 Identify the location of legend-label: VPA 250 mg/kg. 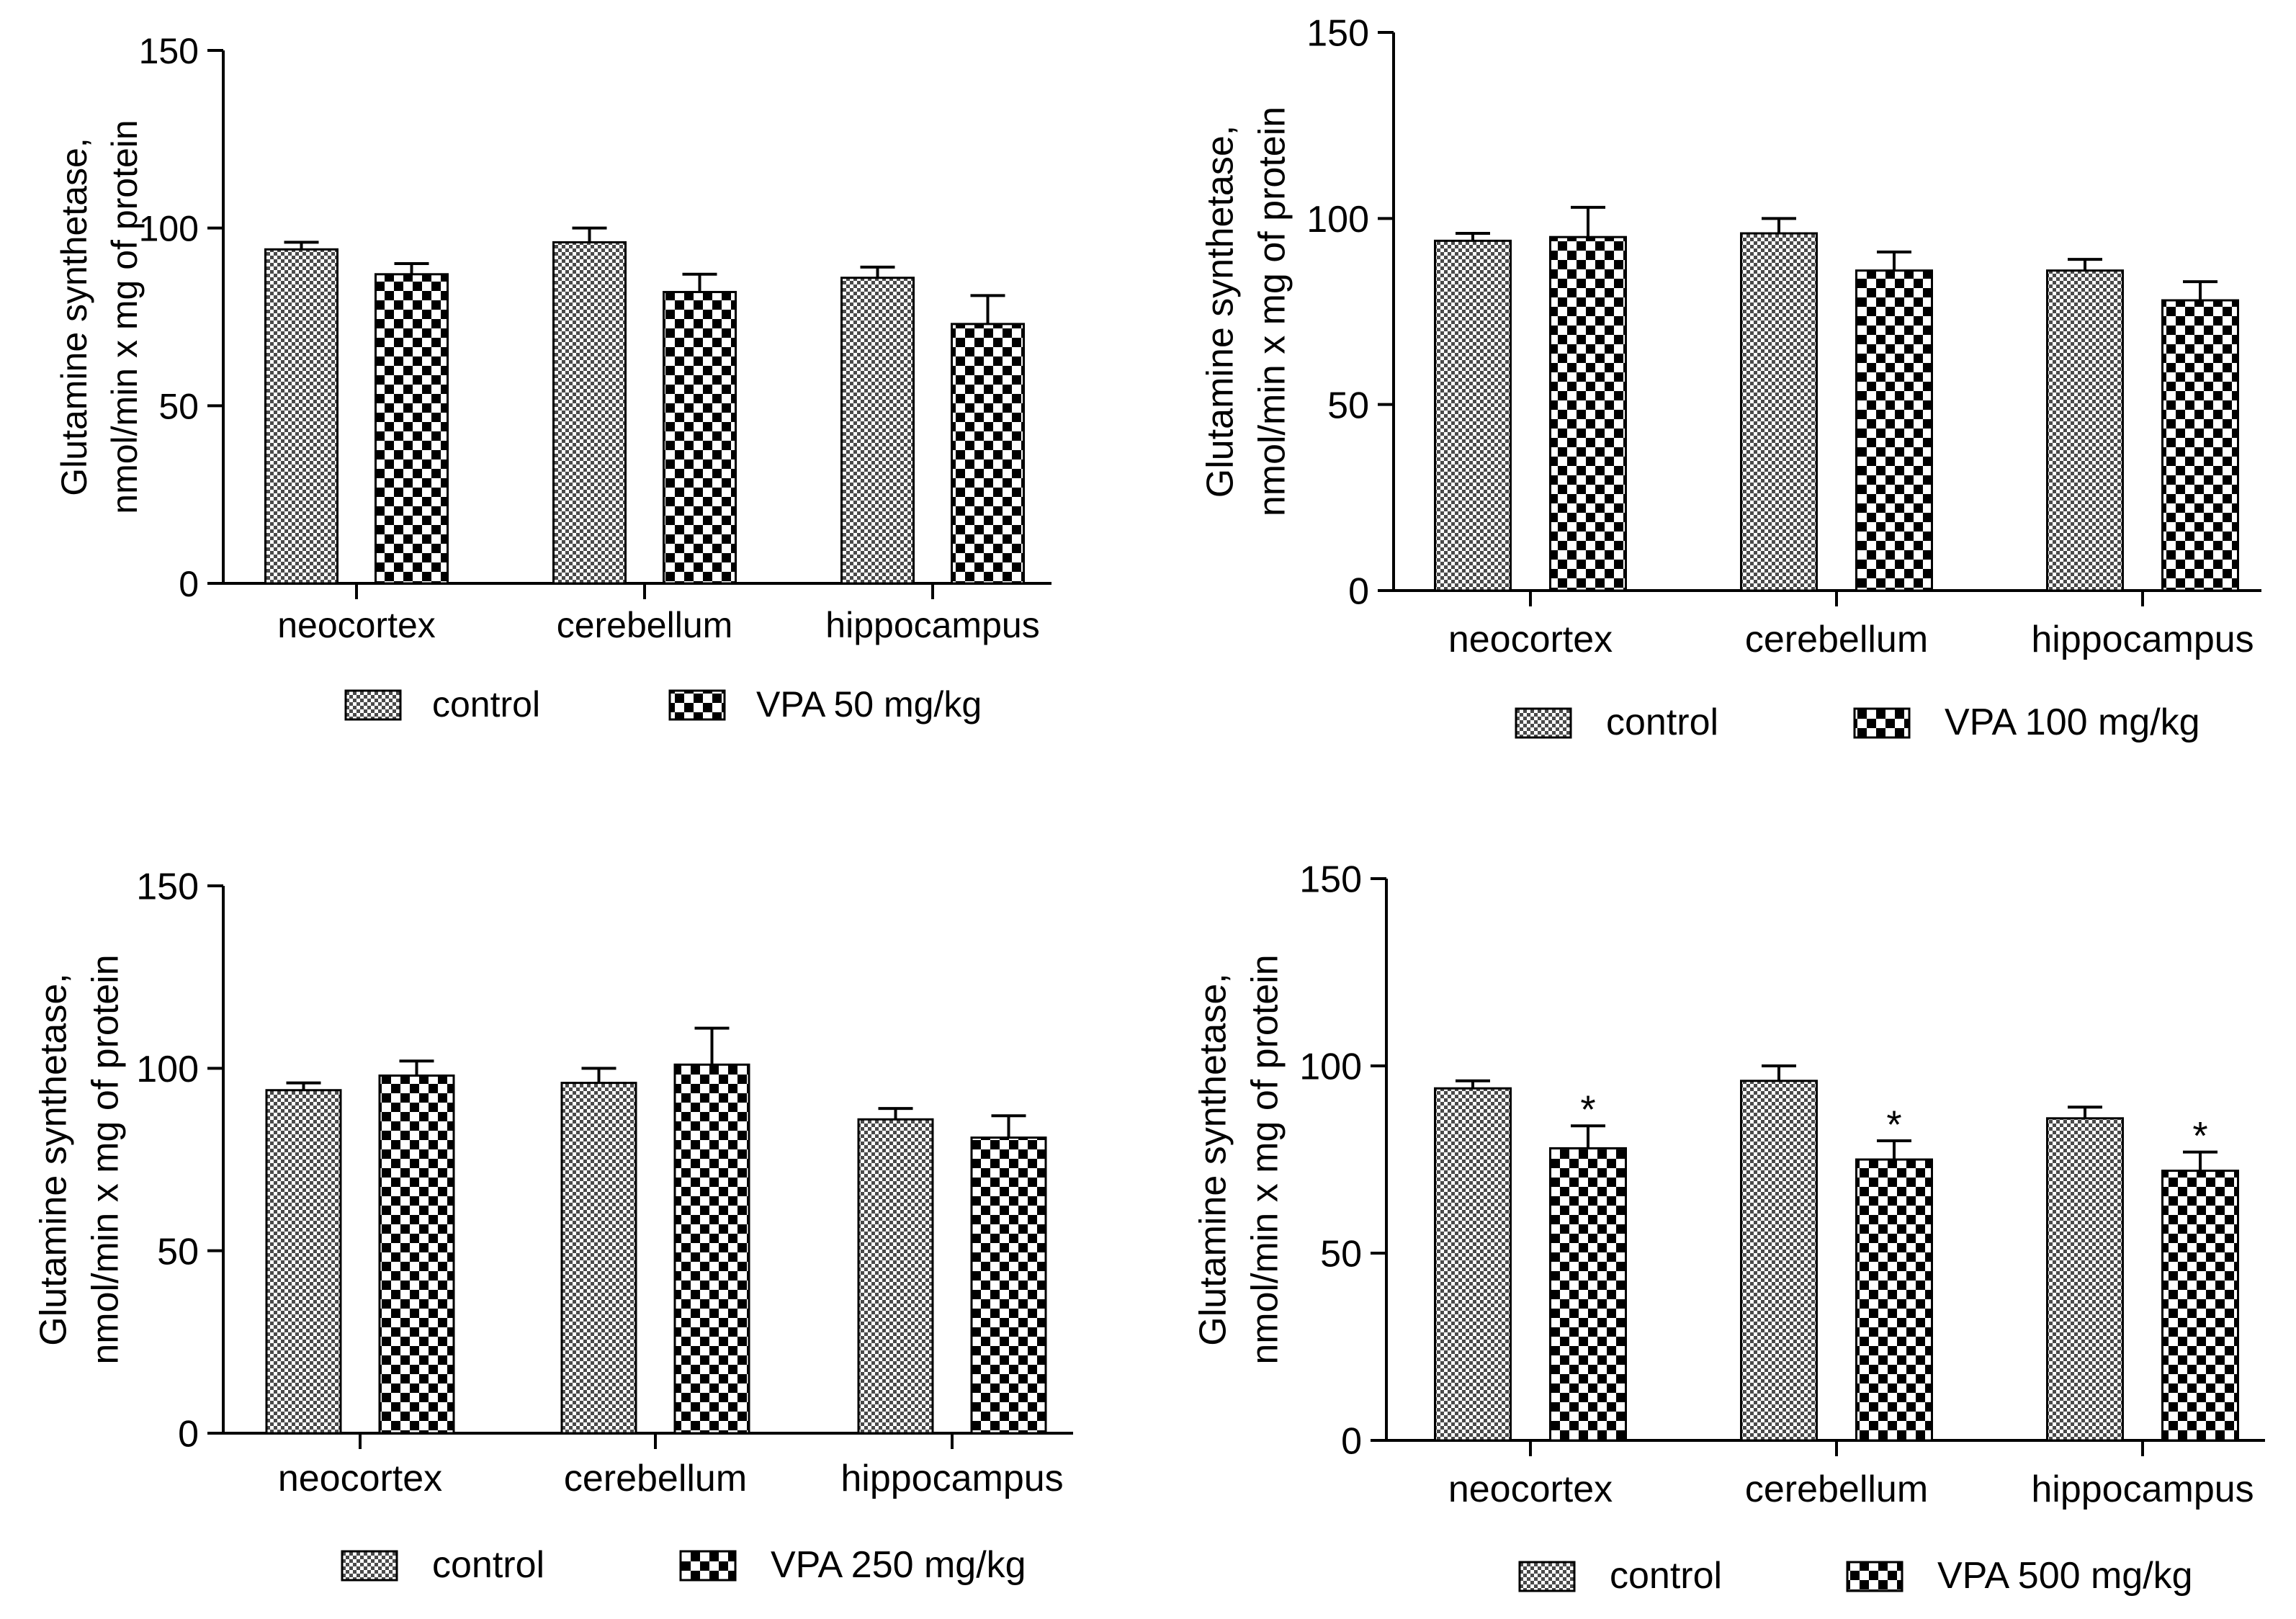
(898, 1565).